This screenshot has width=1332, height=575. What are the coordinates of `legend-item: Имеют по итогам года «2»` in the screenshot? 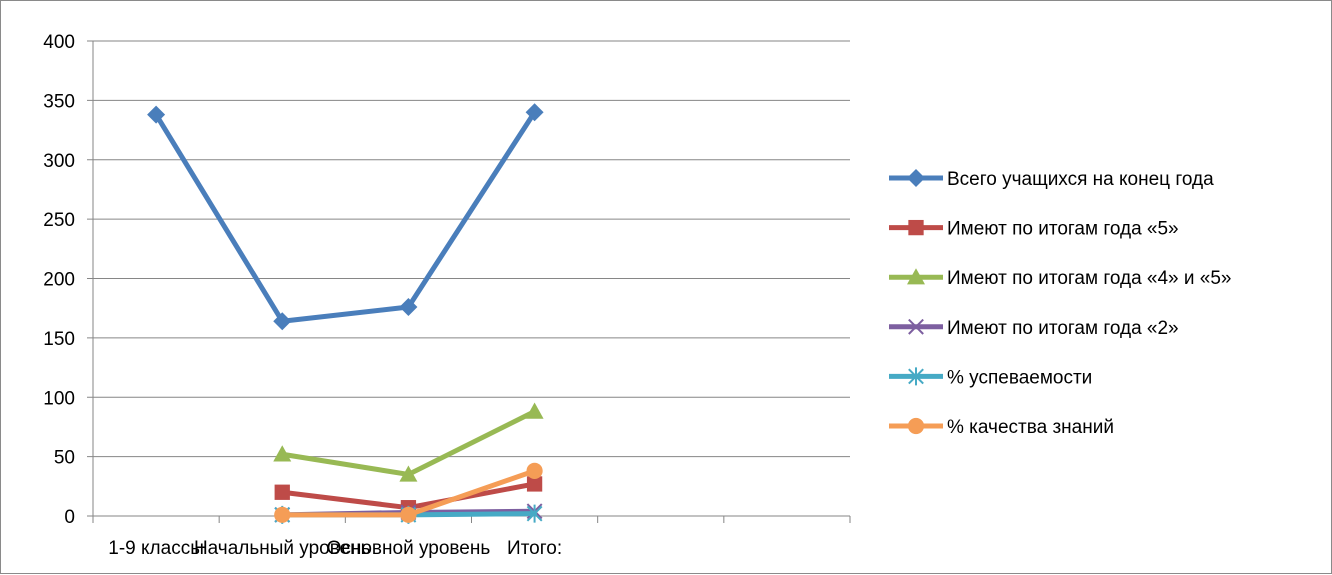 It's located at (1034, 328).